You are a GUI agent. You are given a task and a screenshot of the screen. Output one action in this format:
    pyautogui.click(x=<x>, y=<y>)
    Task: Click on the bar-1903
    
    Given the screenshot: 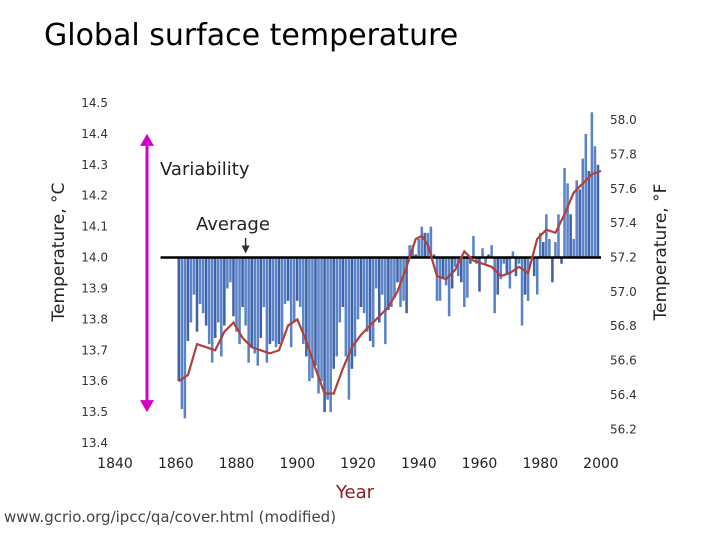 What is the action you would take?
    pyautogui.click(x=306, y=307)
    